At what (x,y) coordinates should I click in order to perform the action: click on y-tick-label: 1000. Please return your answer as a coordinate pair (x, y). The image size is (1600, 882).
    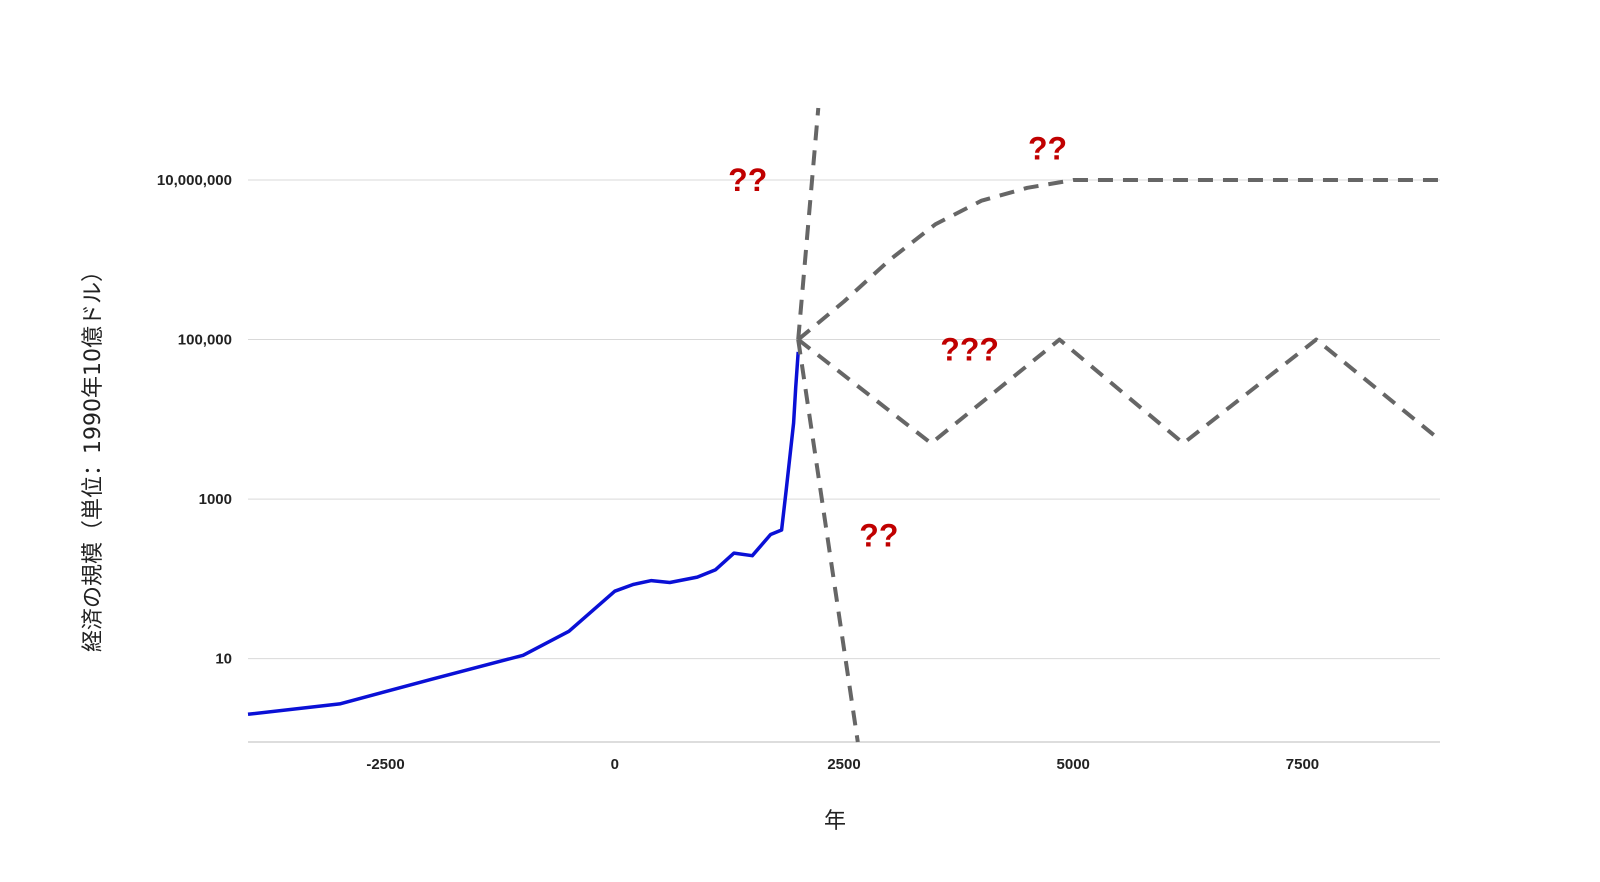
    Looking at the image, I should click on (215, 499).